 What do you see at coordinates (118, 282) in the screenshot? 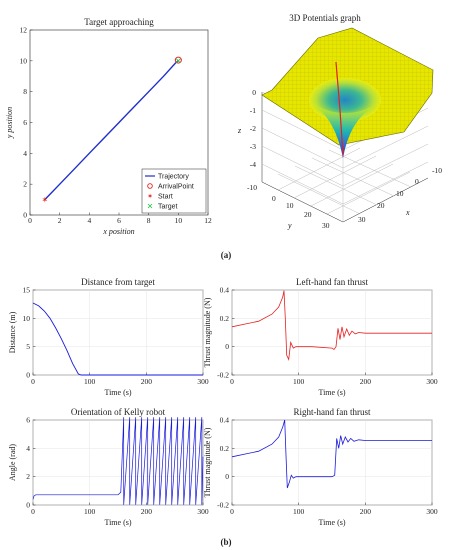
I see `distance-title: Distance from target` at bounding box center [118, 282].